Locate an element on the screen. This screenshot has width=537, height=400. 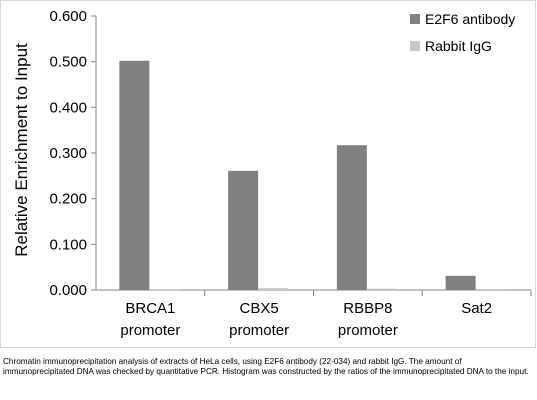
y-tick-label: 0.300 is located at coordinates (68, 153).